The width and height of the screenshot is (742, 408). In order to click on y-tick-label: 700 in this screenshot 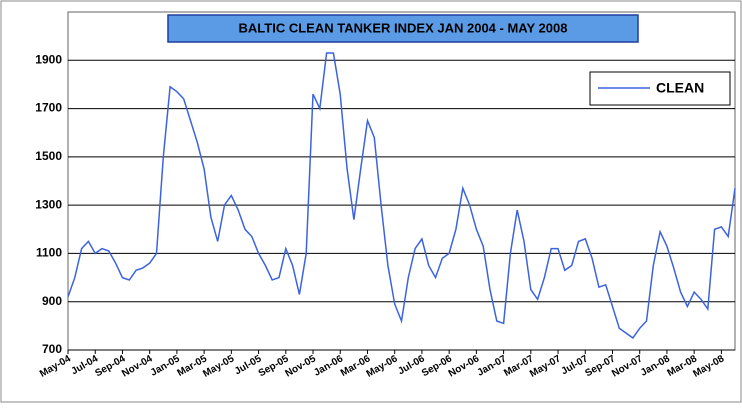, I will do `click(52, 349)`.